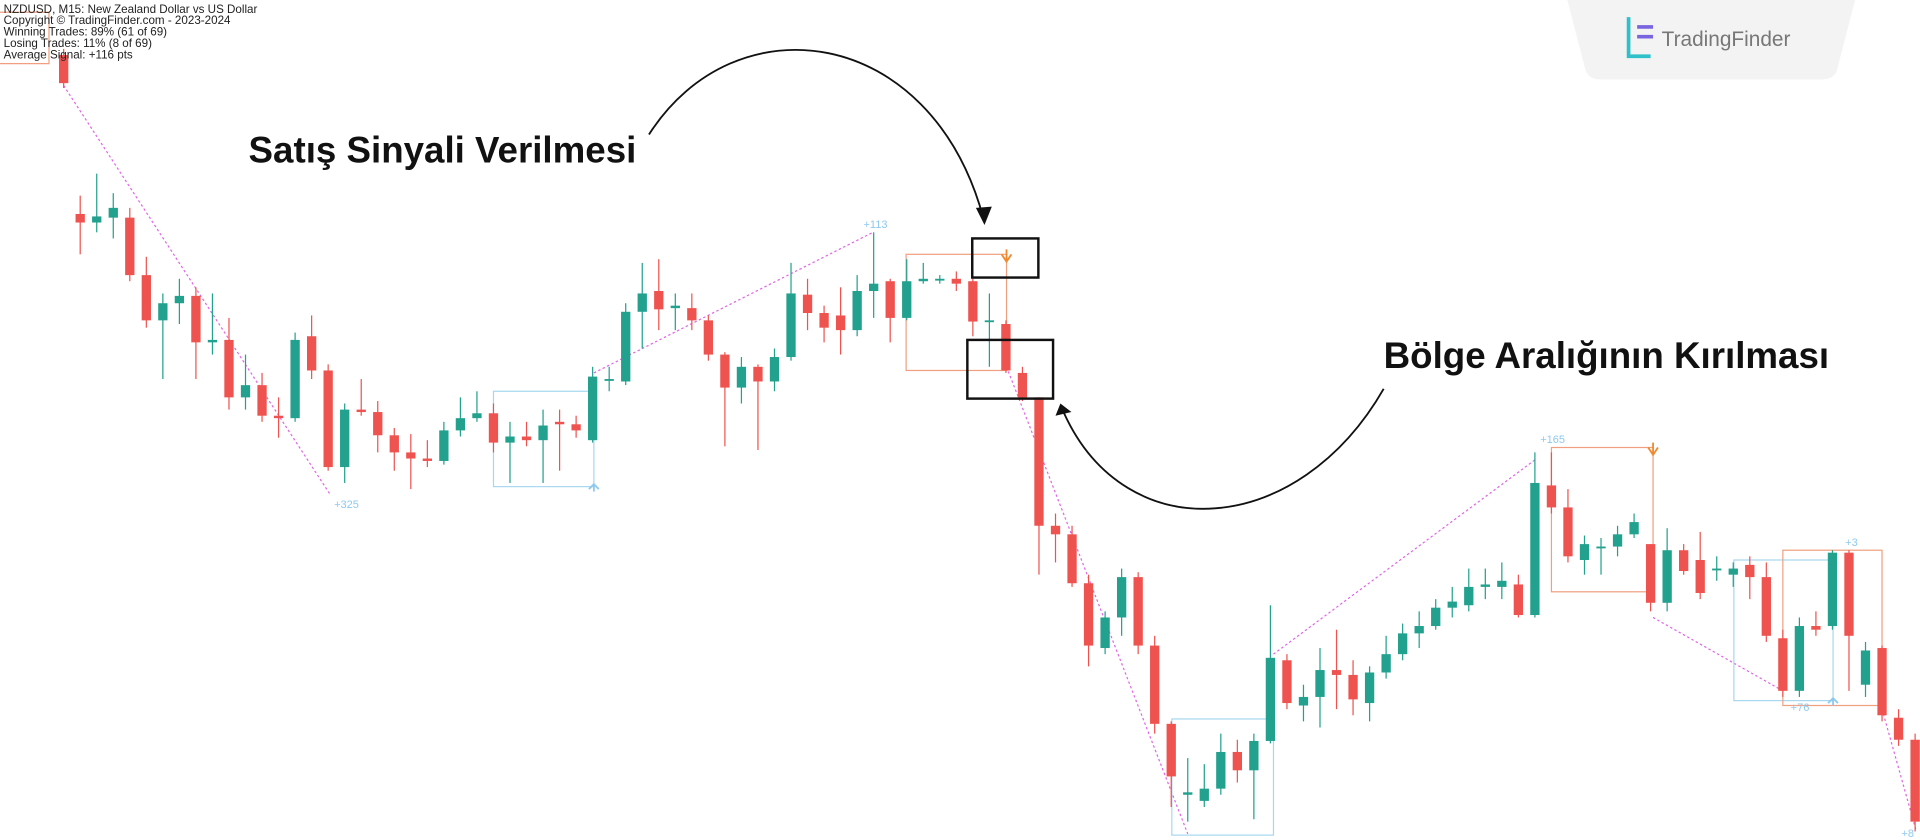 Image resolution: width=1920 pixels, height=840 pixels. What do you see at coordinates (1640, 38) in the screenshot?
I see `logo-icon` at bounding box center [1640, 38].